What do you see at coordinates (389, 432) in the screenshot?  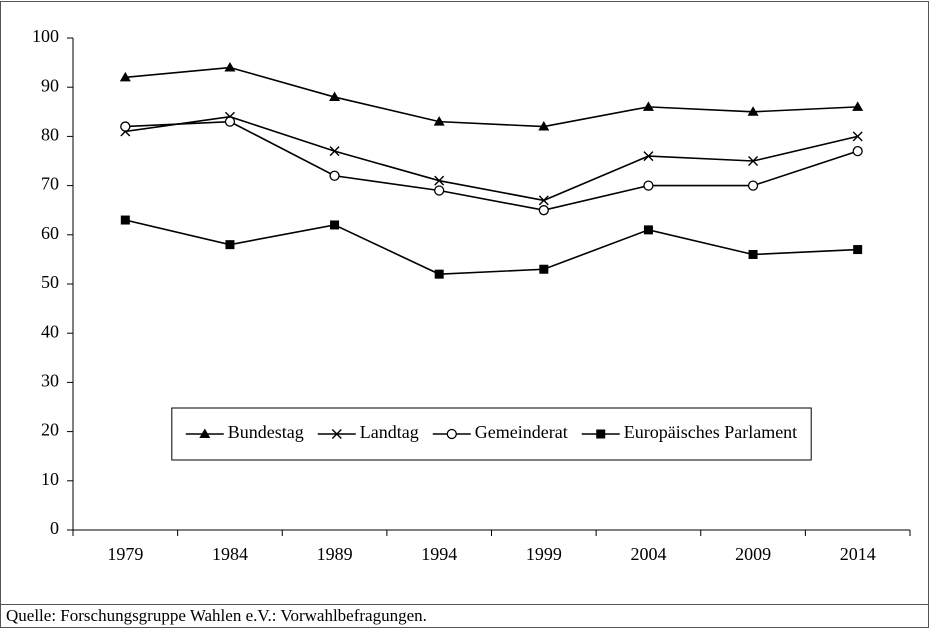 I see `legend-label: Landtag` at bounding box center [389, 432].